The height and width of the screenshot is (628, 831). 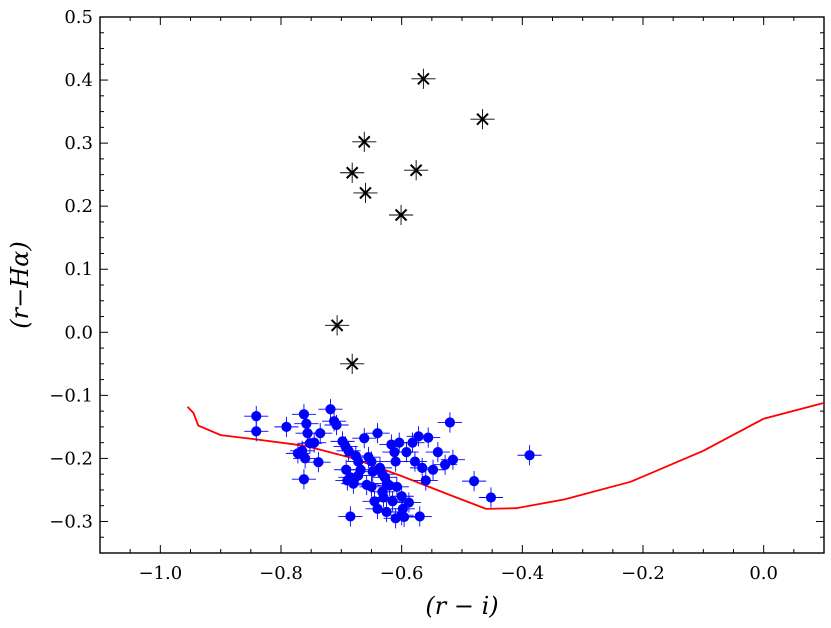 I want to click on x-tick-label: −0.6, so click(x=402, y=573).